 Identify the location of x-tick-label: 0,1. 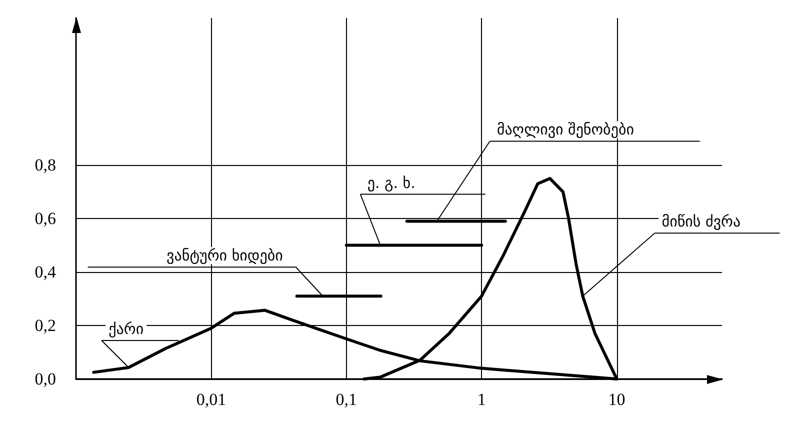
(347, 399).